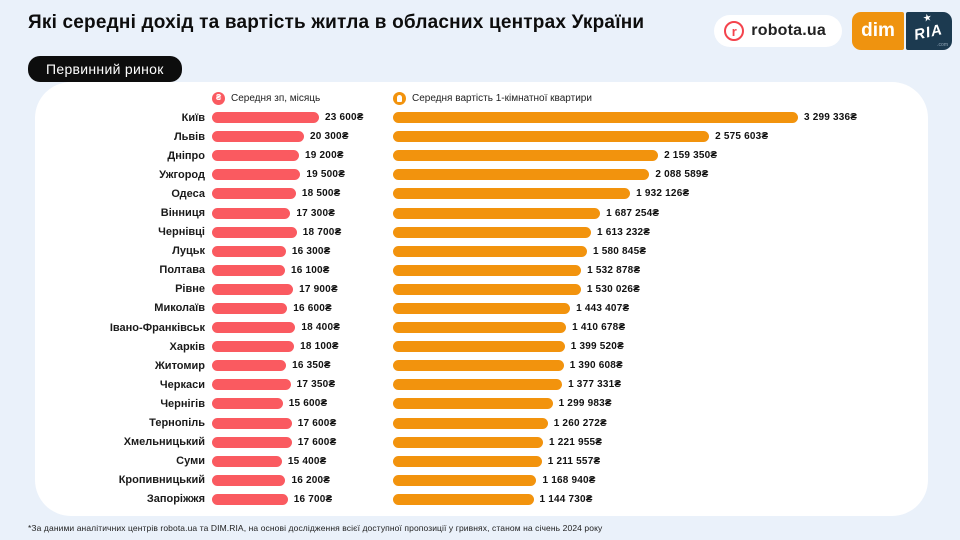 The height and width of the screenshot is (540, 960). I want to click on salary-value: 18 400₴, so click(321, 328).